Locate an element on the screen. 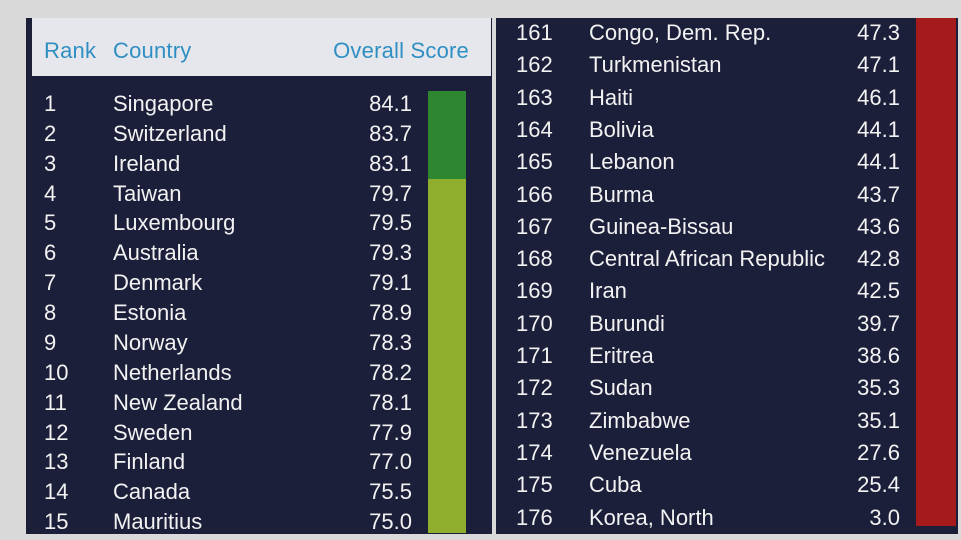 The image size is (961, 540). table-row: 9 Norway 78.3 is located at coordinates (259, 345).